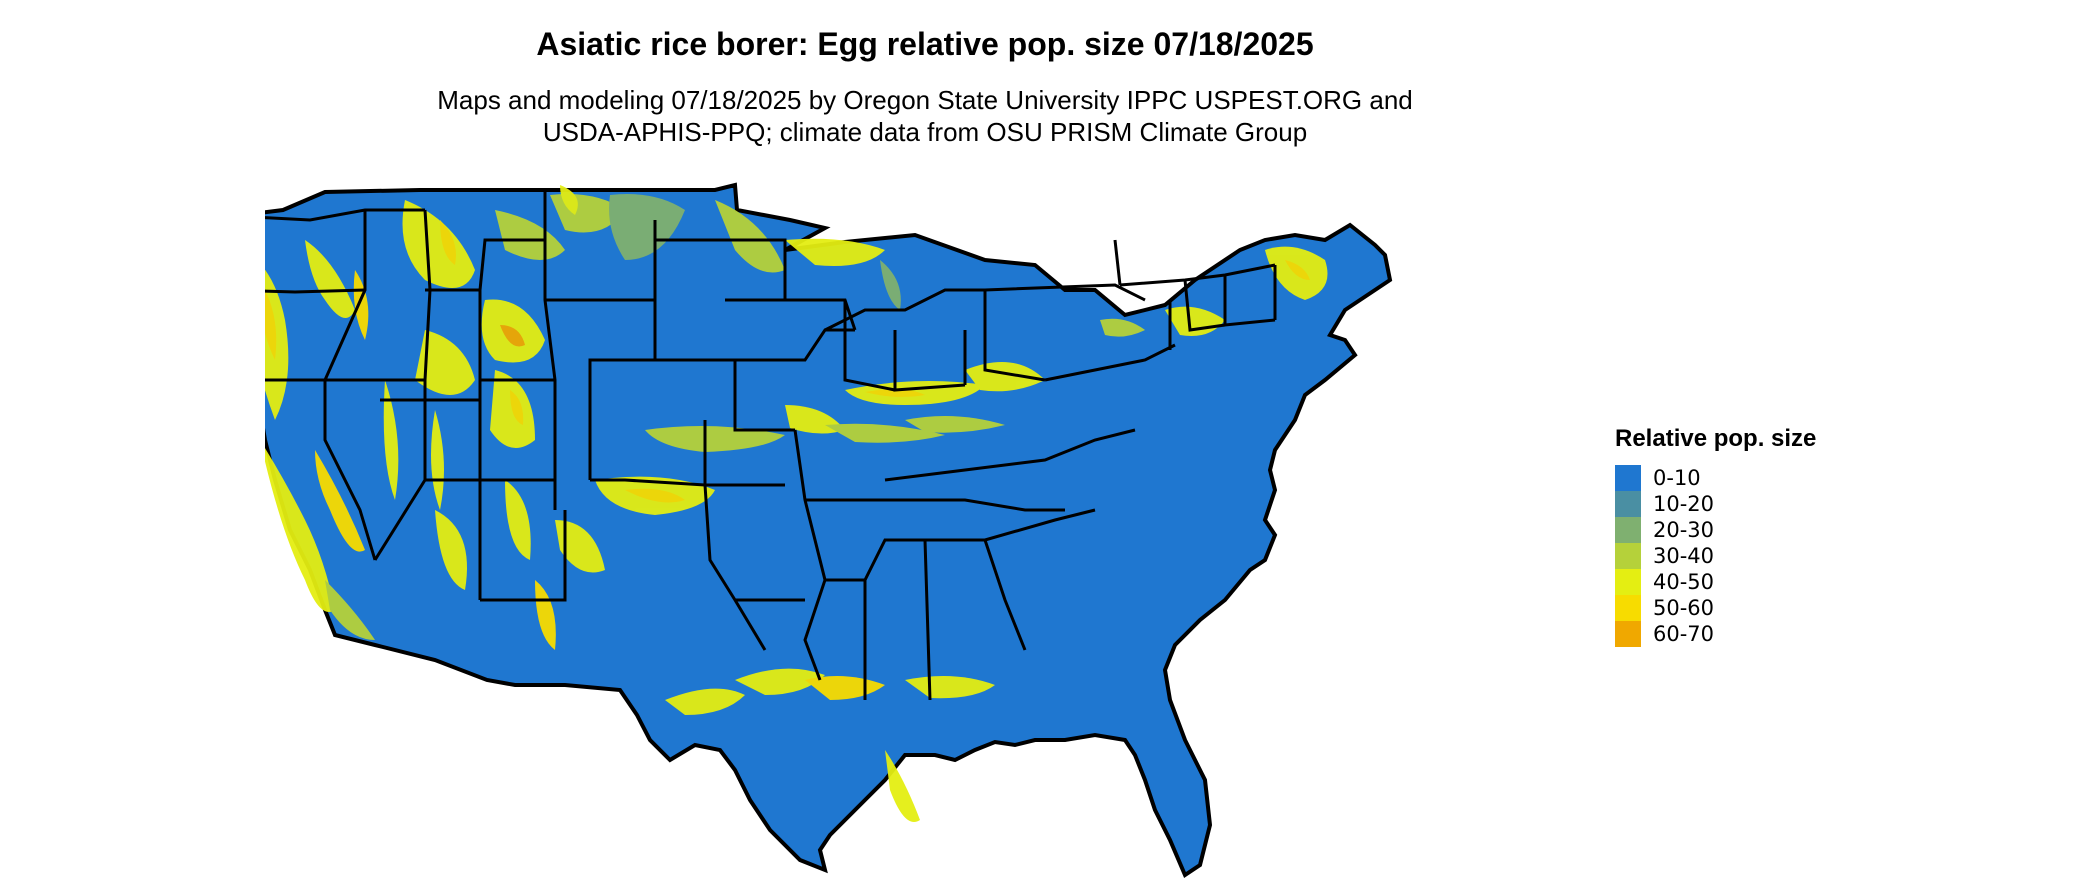 This screenshot has width=2100, height=892. What do you see at coordinates (1715, 582) in the screenshot?
I see `legend-item: 40-50` at bounding box center [1715, 582].